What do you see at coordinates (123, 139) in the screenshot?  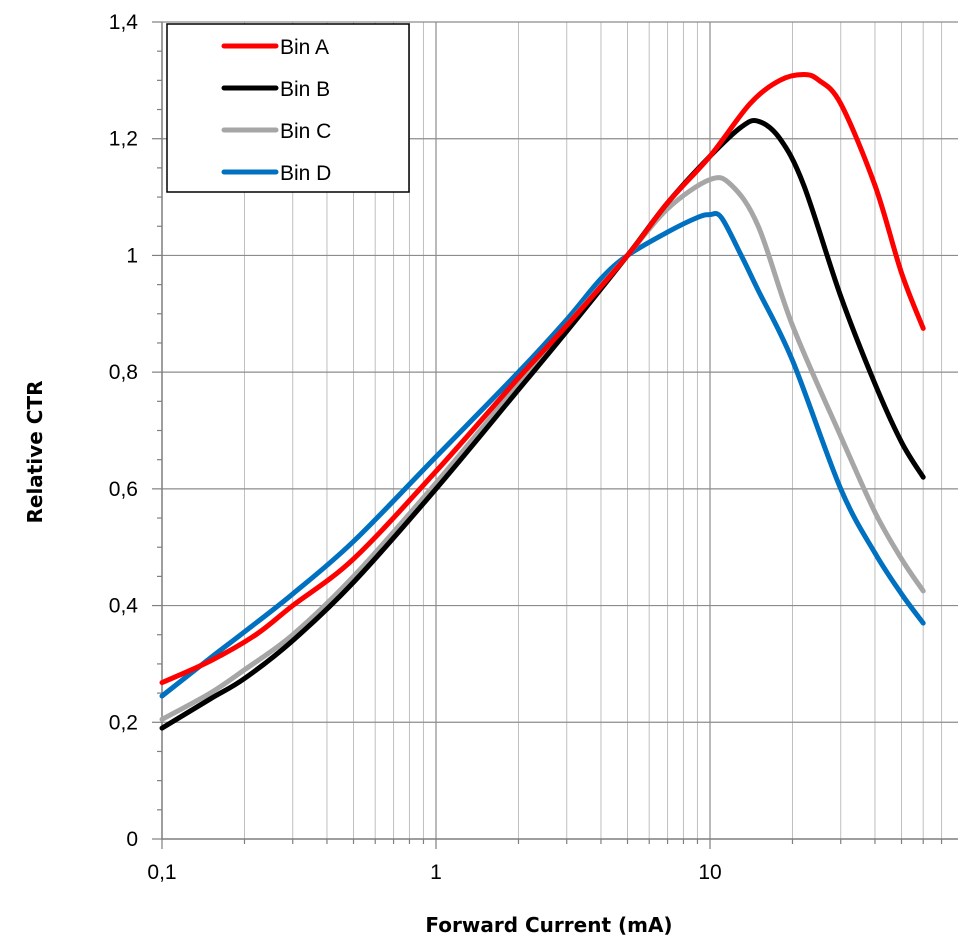 I see `y-tick-label: 1,2` at bounding box center [123, 139].